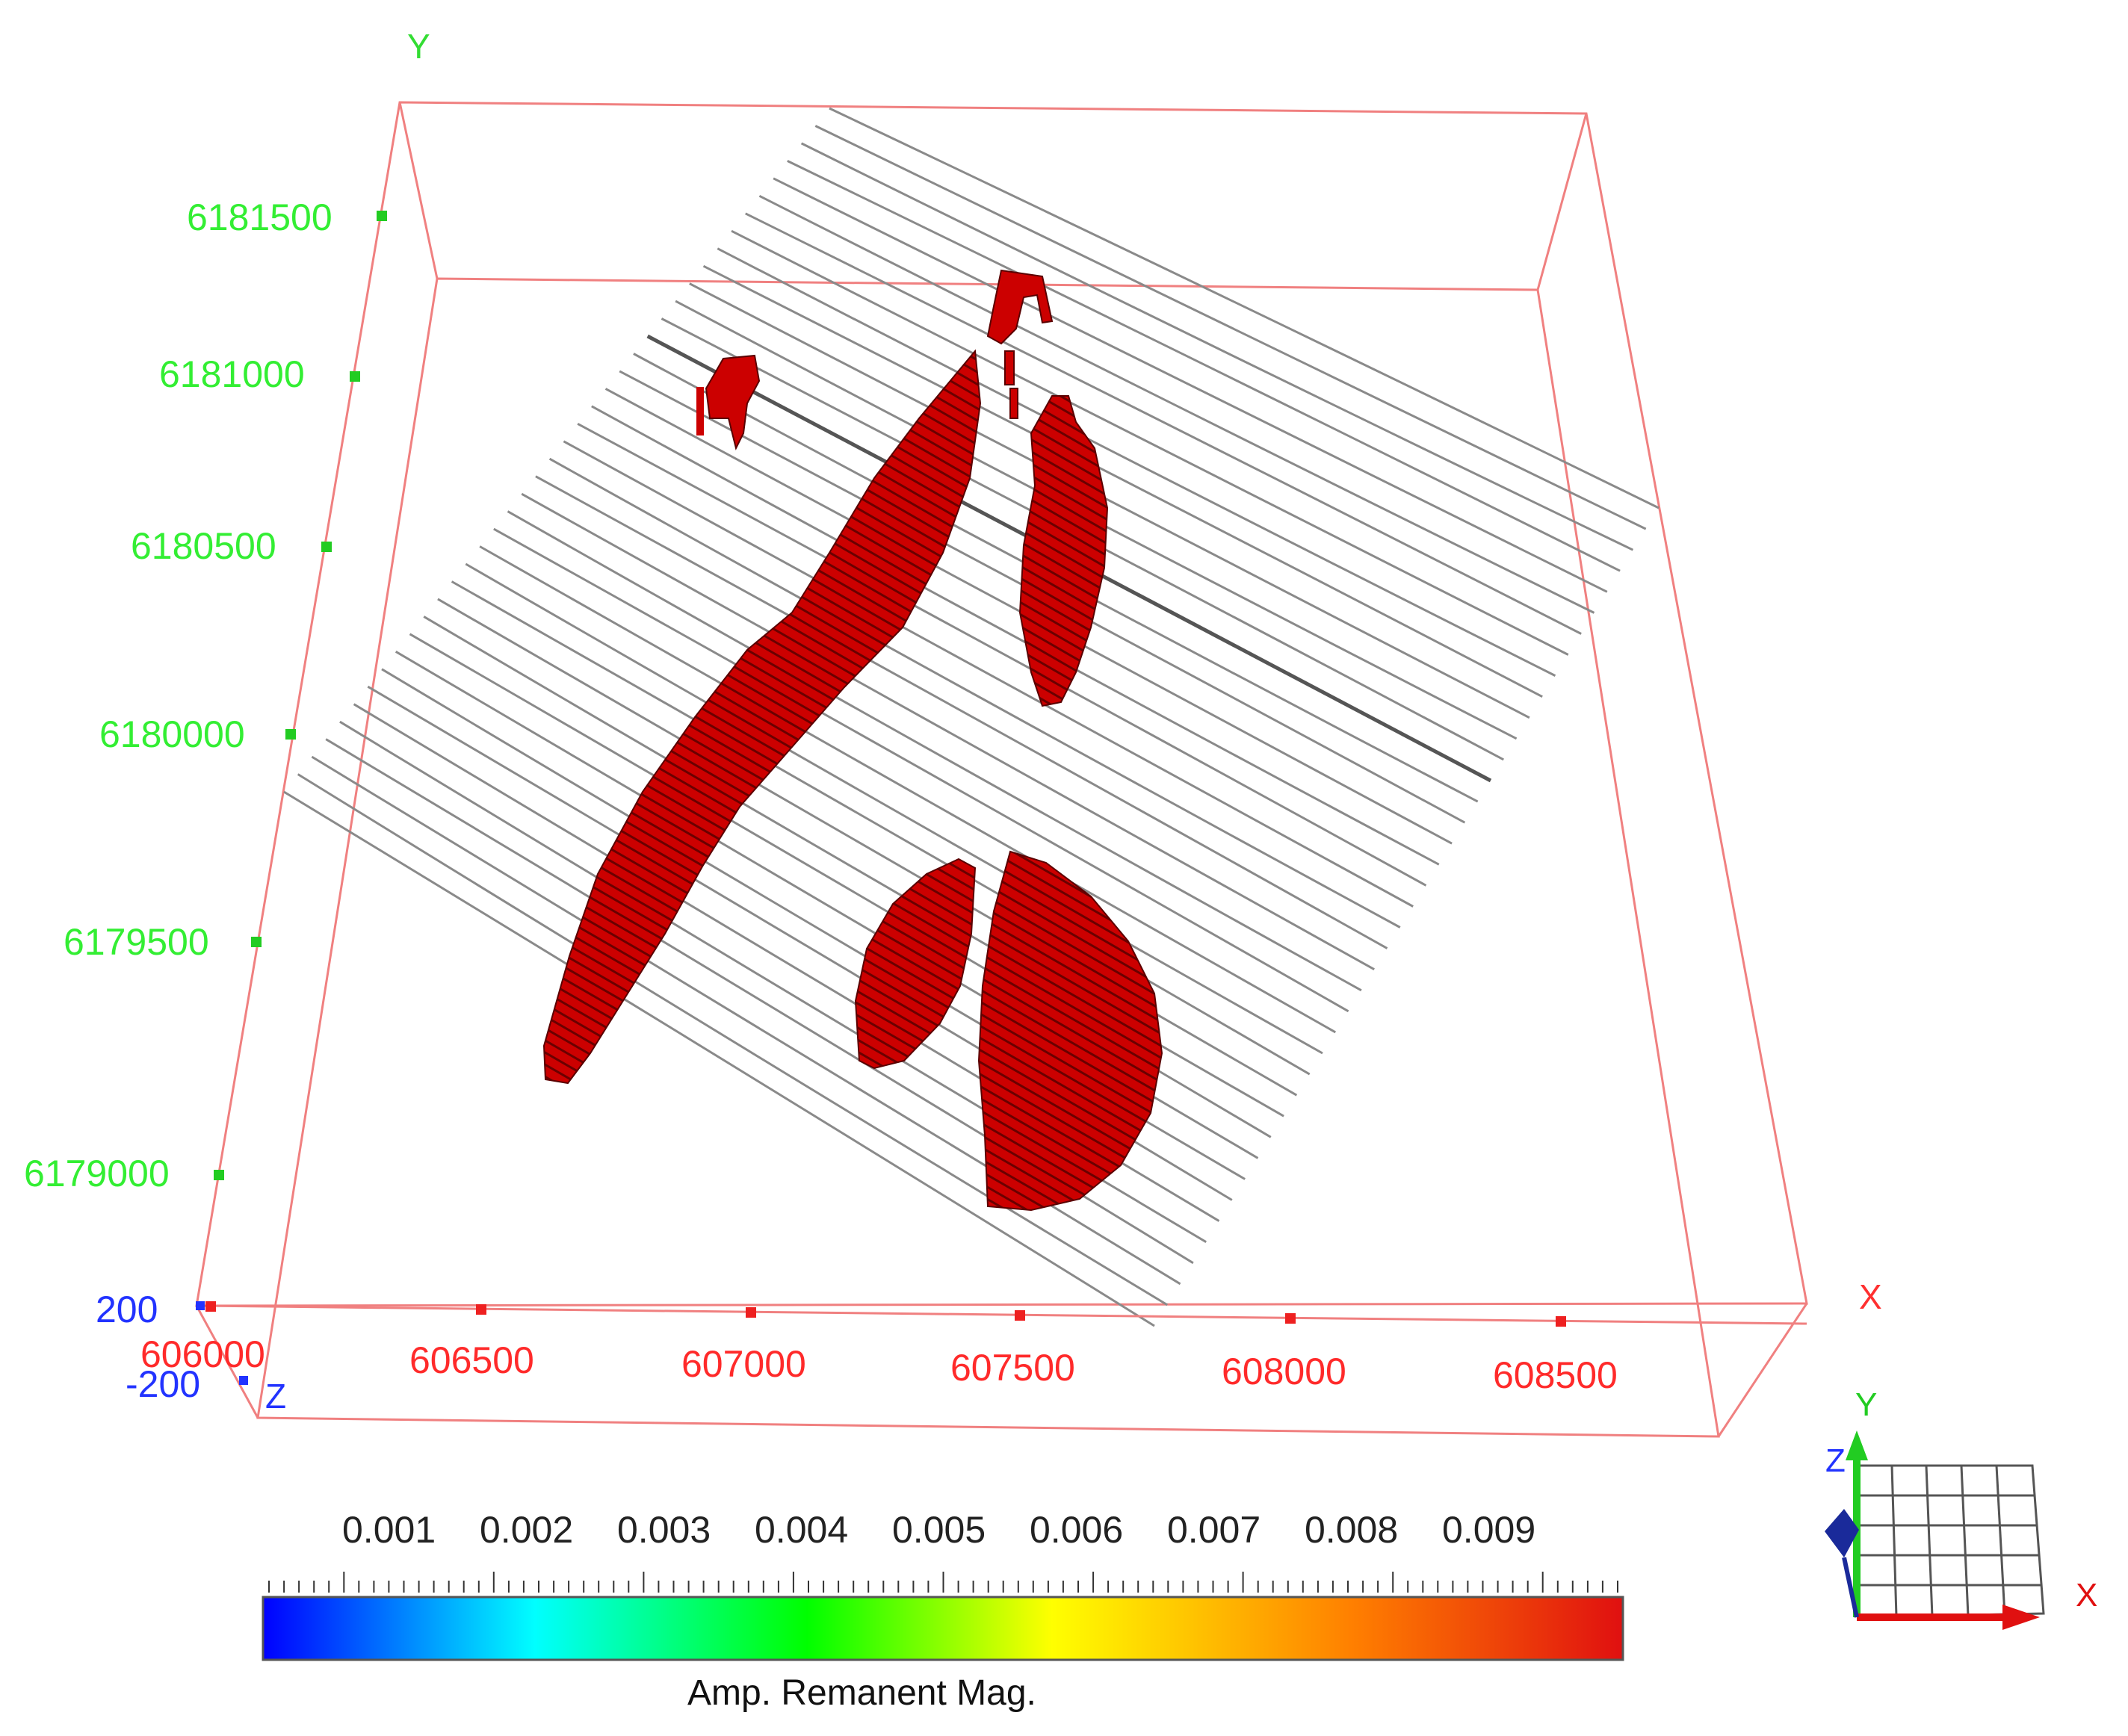 The width and height of the screenshot is (2128, 1736). What do you see at coordinates (861, 1693) in the screenshot?
I see `colorbar-title: Amp. Remanent Mag.` at bounding box center [861, 1693].